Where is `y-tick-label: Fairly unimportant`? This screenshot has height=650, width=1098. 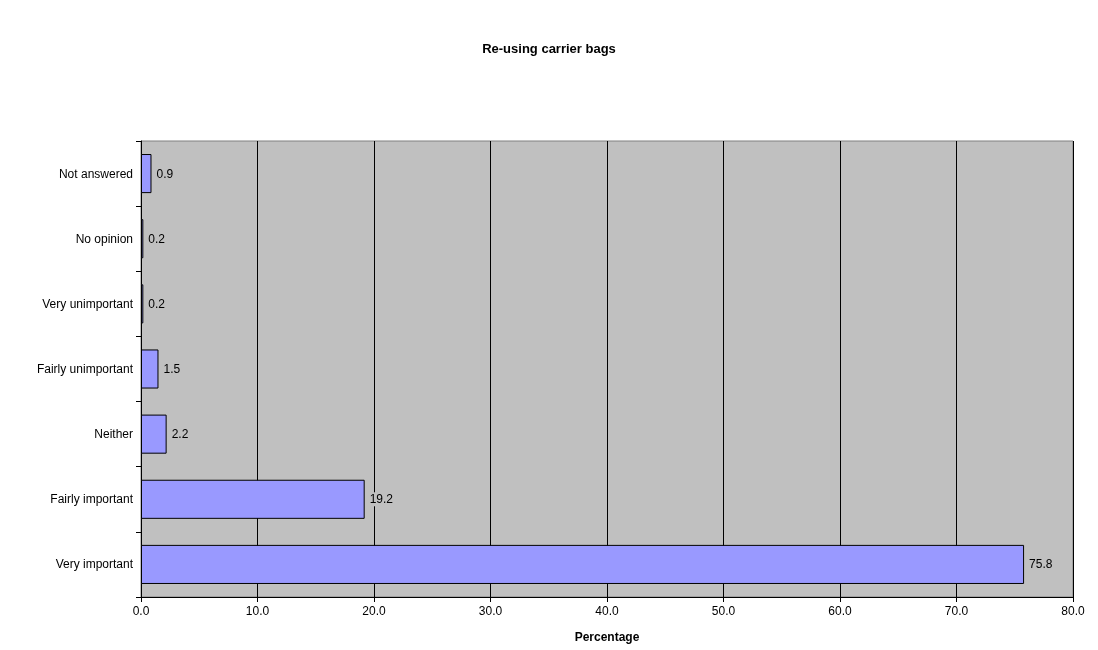 y-tick-label: Fairly unimportant is located at coordinates (85, 369).